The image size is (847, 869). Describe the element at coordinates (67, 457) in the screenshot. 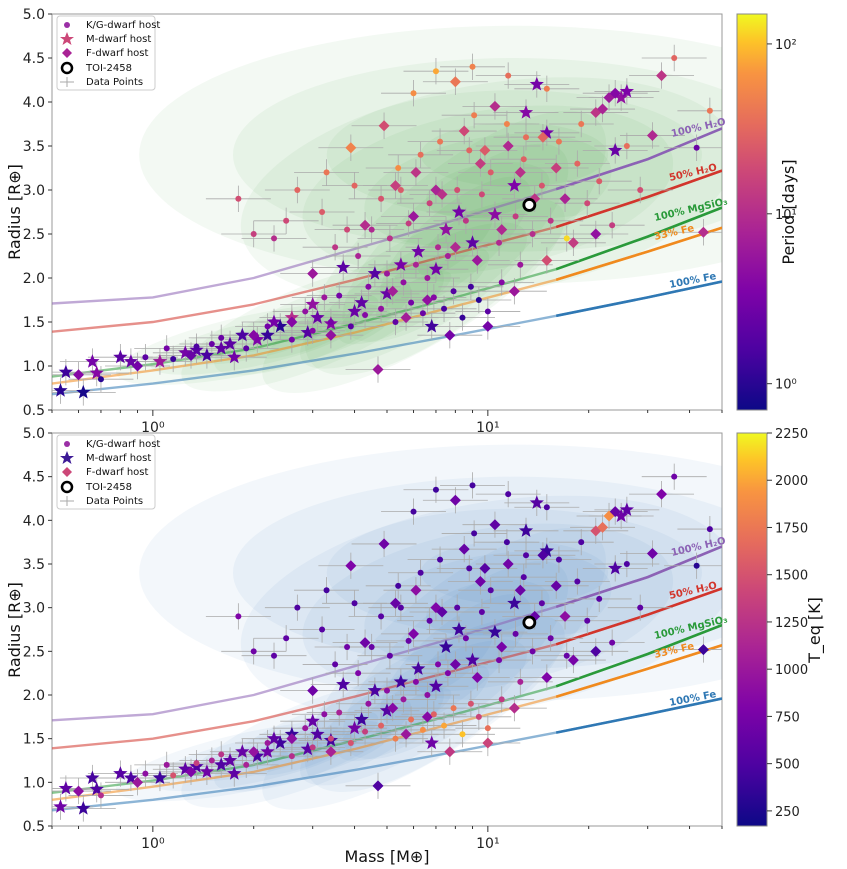

I see `legend-m-marker-b` at that location.